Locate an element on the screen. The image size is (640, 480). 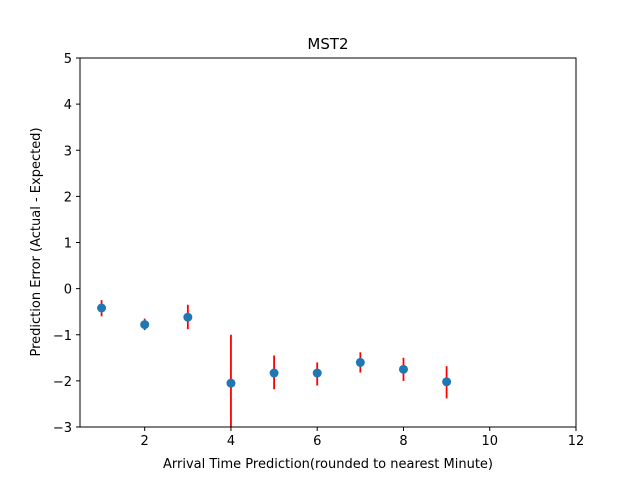
y-axis-label: Prediction Error (Actual - Expected) is located at coordinates (36, 241).